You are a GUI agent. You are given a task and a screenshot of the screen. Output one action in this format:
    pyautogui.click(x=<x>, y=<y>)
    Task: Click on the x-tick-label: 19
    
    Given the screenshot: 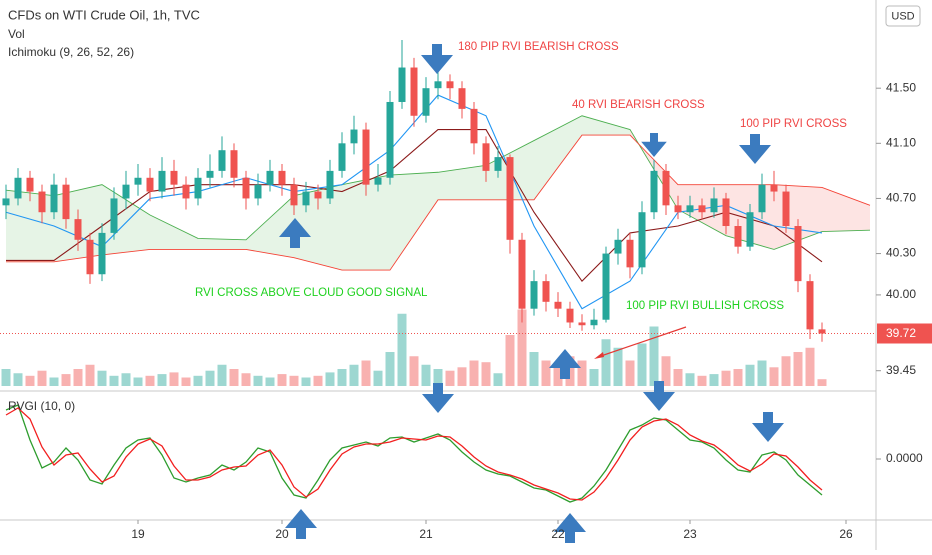 What is the action you would take?
    pyautogui.click(x=138, y=534)
    